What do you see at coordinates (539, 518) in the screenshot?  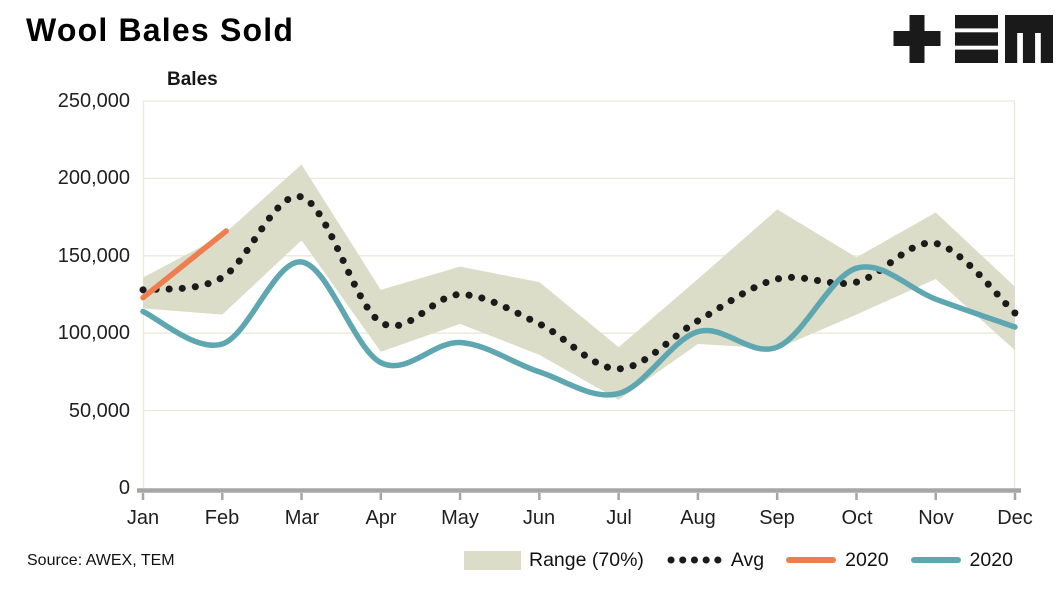 I see `x-tick-label: Jun` at bounding box center [539, 518].